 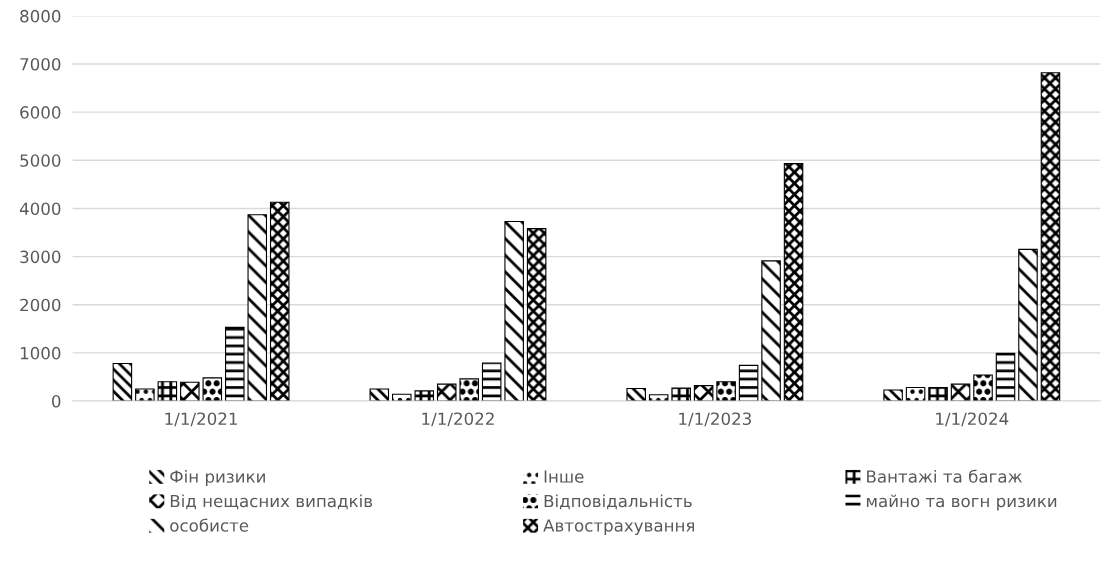 What do you see at coordinates (972, 419) in the screenshot?
I see `x-tick-label: 1/1/2024` at bounding box center [972, 419].